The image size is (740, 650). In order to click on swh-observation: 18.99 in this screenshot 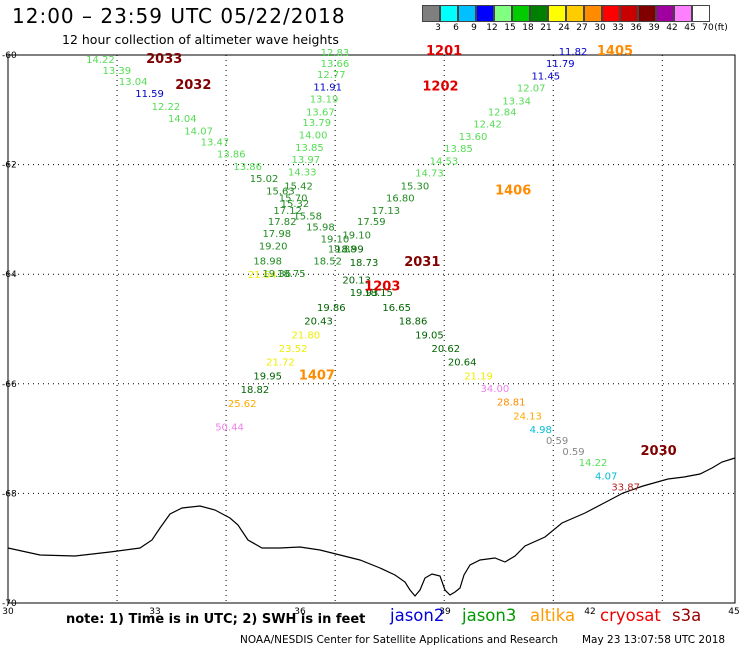, I will do `click(349, 249)`.